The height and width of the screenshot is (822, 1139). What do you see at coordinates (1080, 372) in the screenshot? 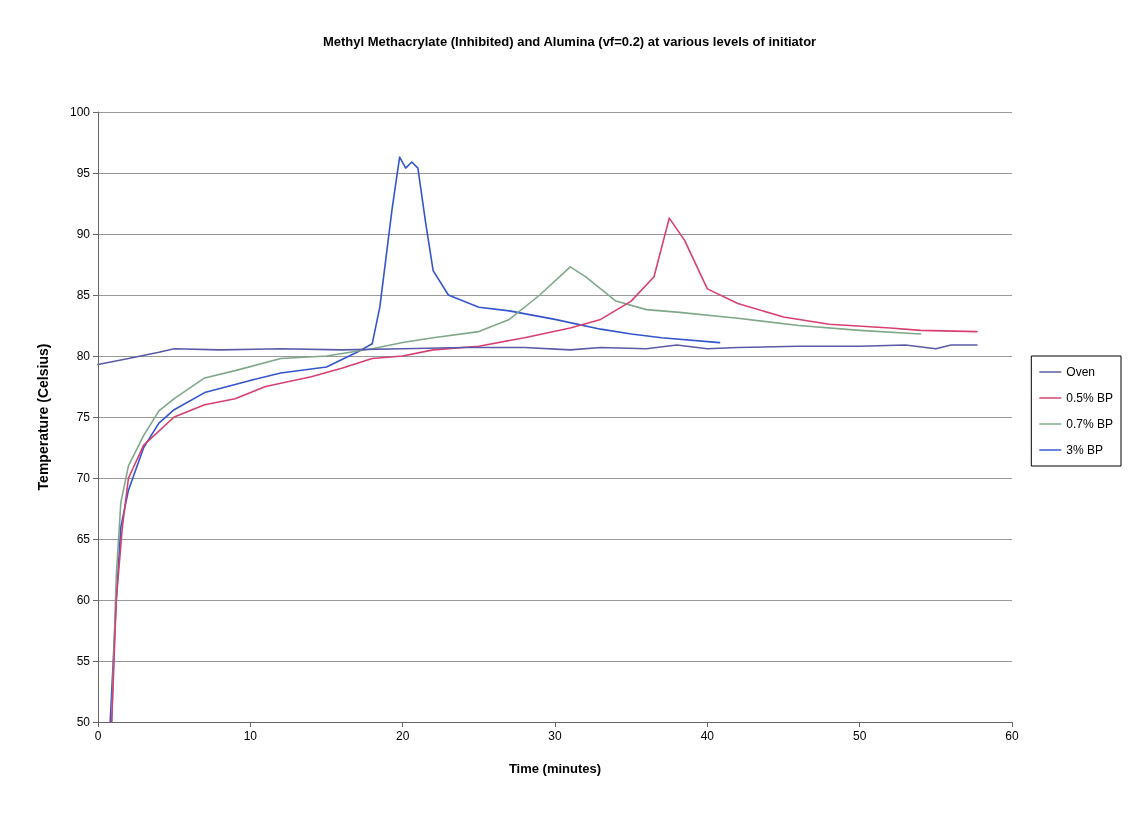
I see `legend-label: Oven` at bounding box center [1080, 372].